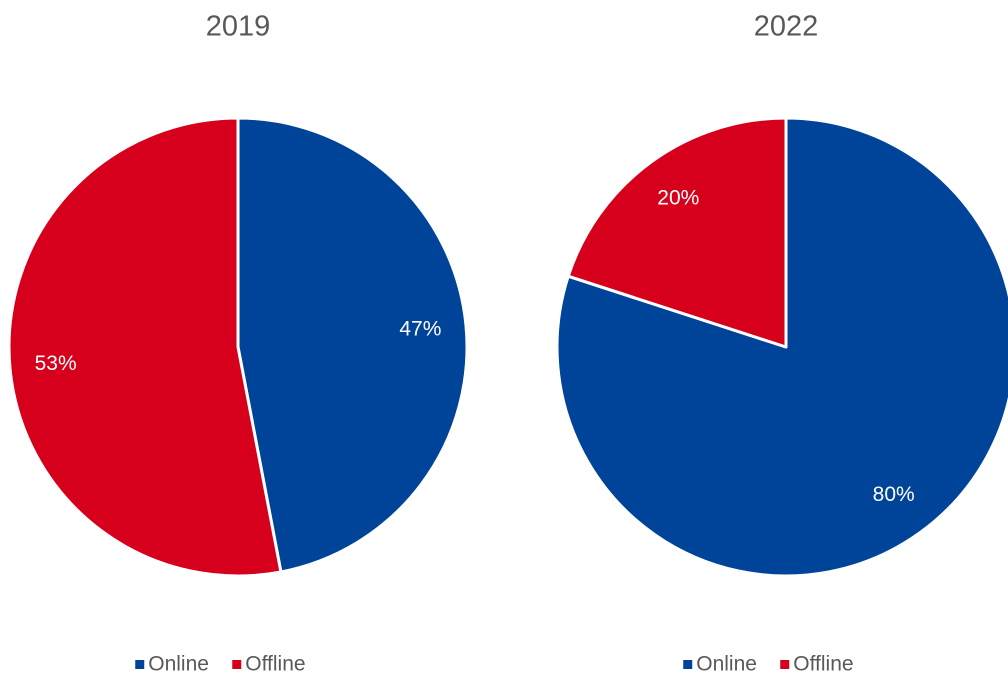 This screenshot has height=677, width=1008. What do you see at coordinates (786, 27) in the screenshot?
I see `chart-title: 2022` at bounding box center [786, 27].